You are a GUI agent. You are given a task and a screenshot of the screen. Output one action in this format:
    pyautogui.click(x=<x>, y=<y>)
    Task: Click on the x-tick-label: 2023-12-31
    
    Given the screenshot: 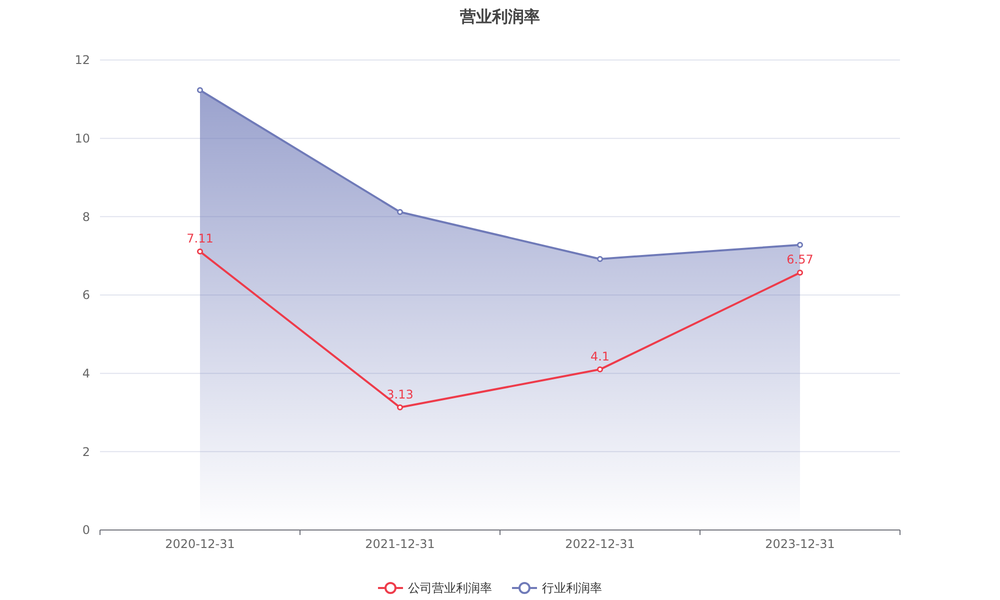 What is the action you would take?
    pyautogui.click(x=800, y=544)
    